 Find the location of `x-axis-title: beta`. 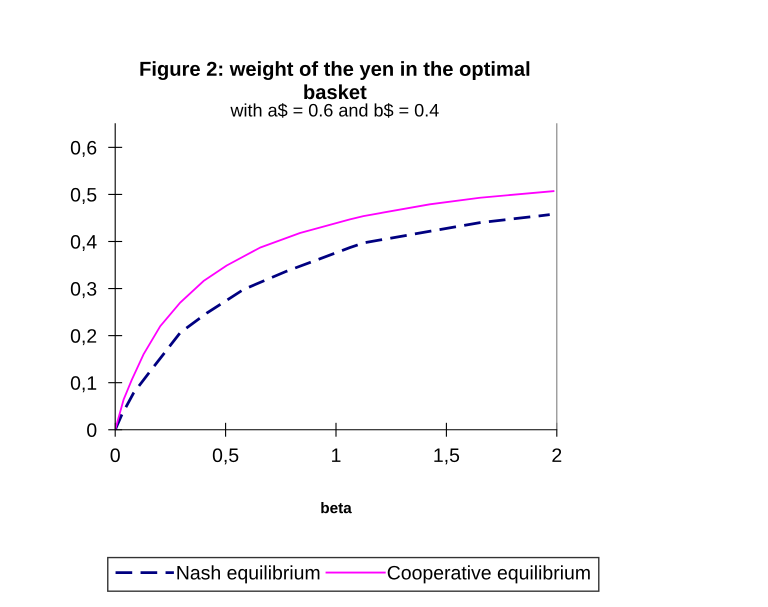

x-axis-title: beta is located at coordinates (336, 508).